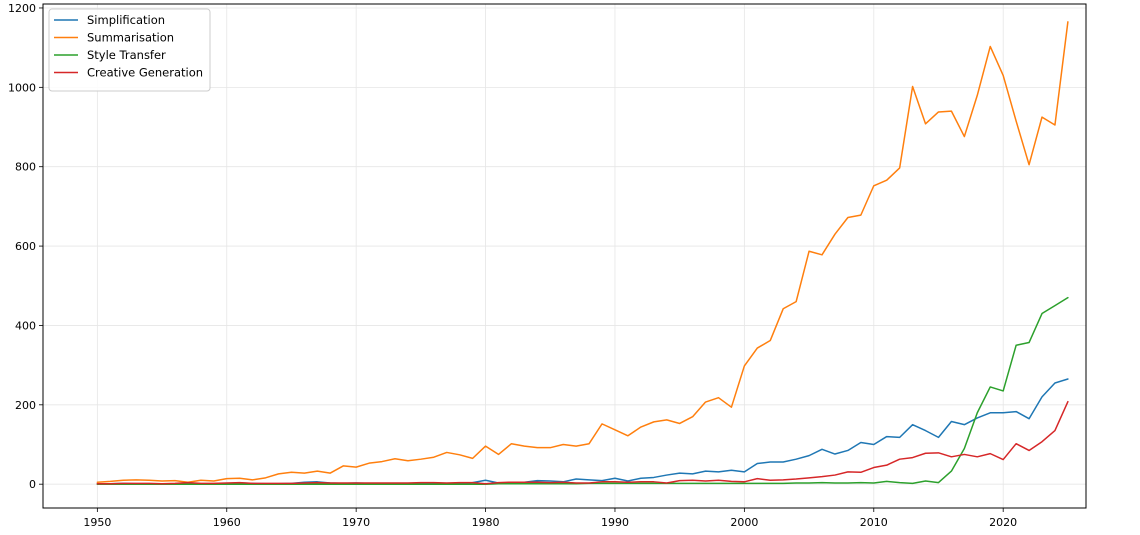 The image size is (1140, 535). I want to click on y-axis: 0 200 400 600 800 1000 1200, so click(25, 246).